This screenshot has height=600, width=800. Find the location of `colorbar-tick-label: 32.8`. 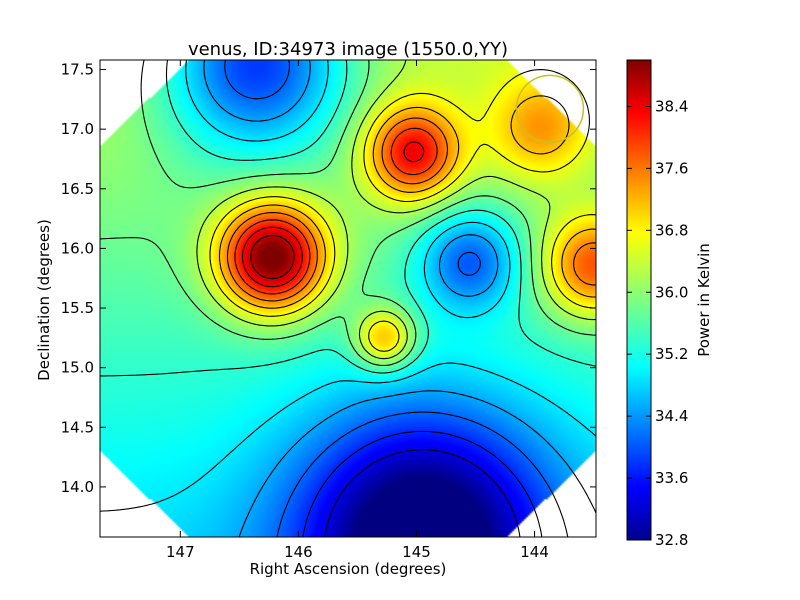

colorbar-tick-label: 32.8 is located at coordinates (671, 540).